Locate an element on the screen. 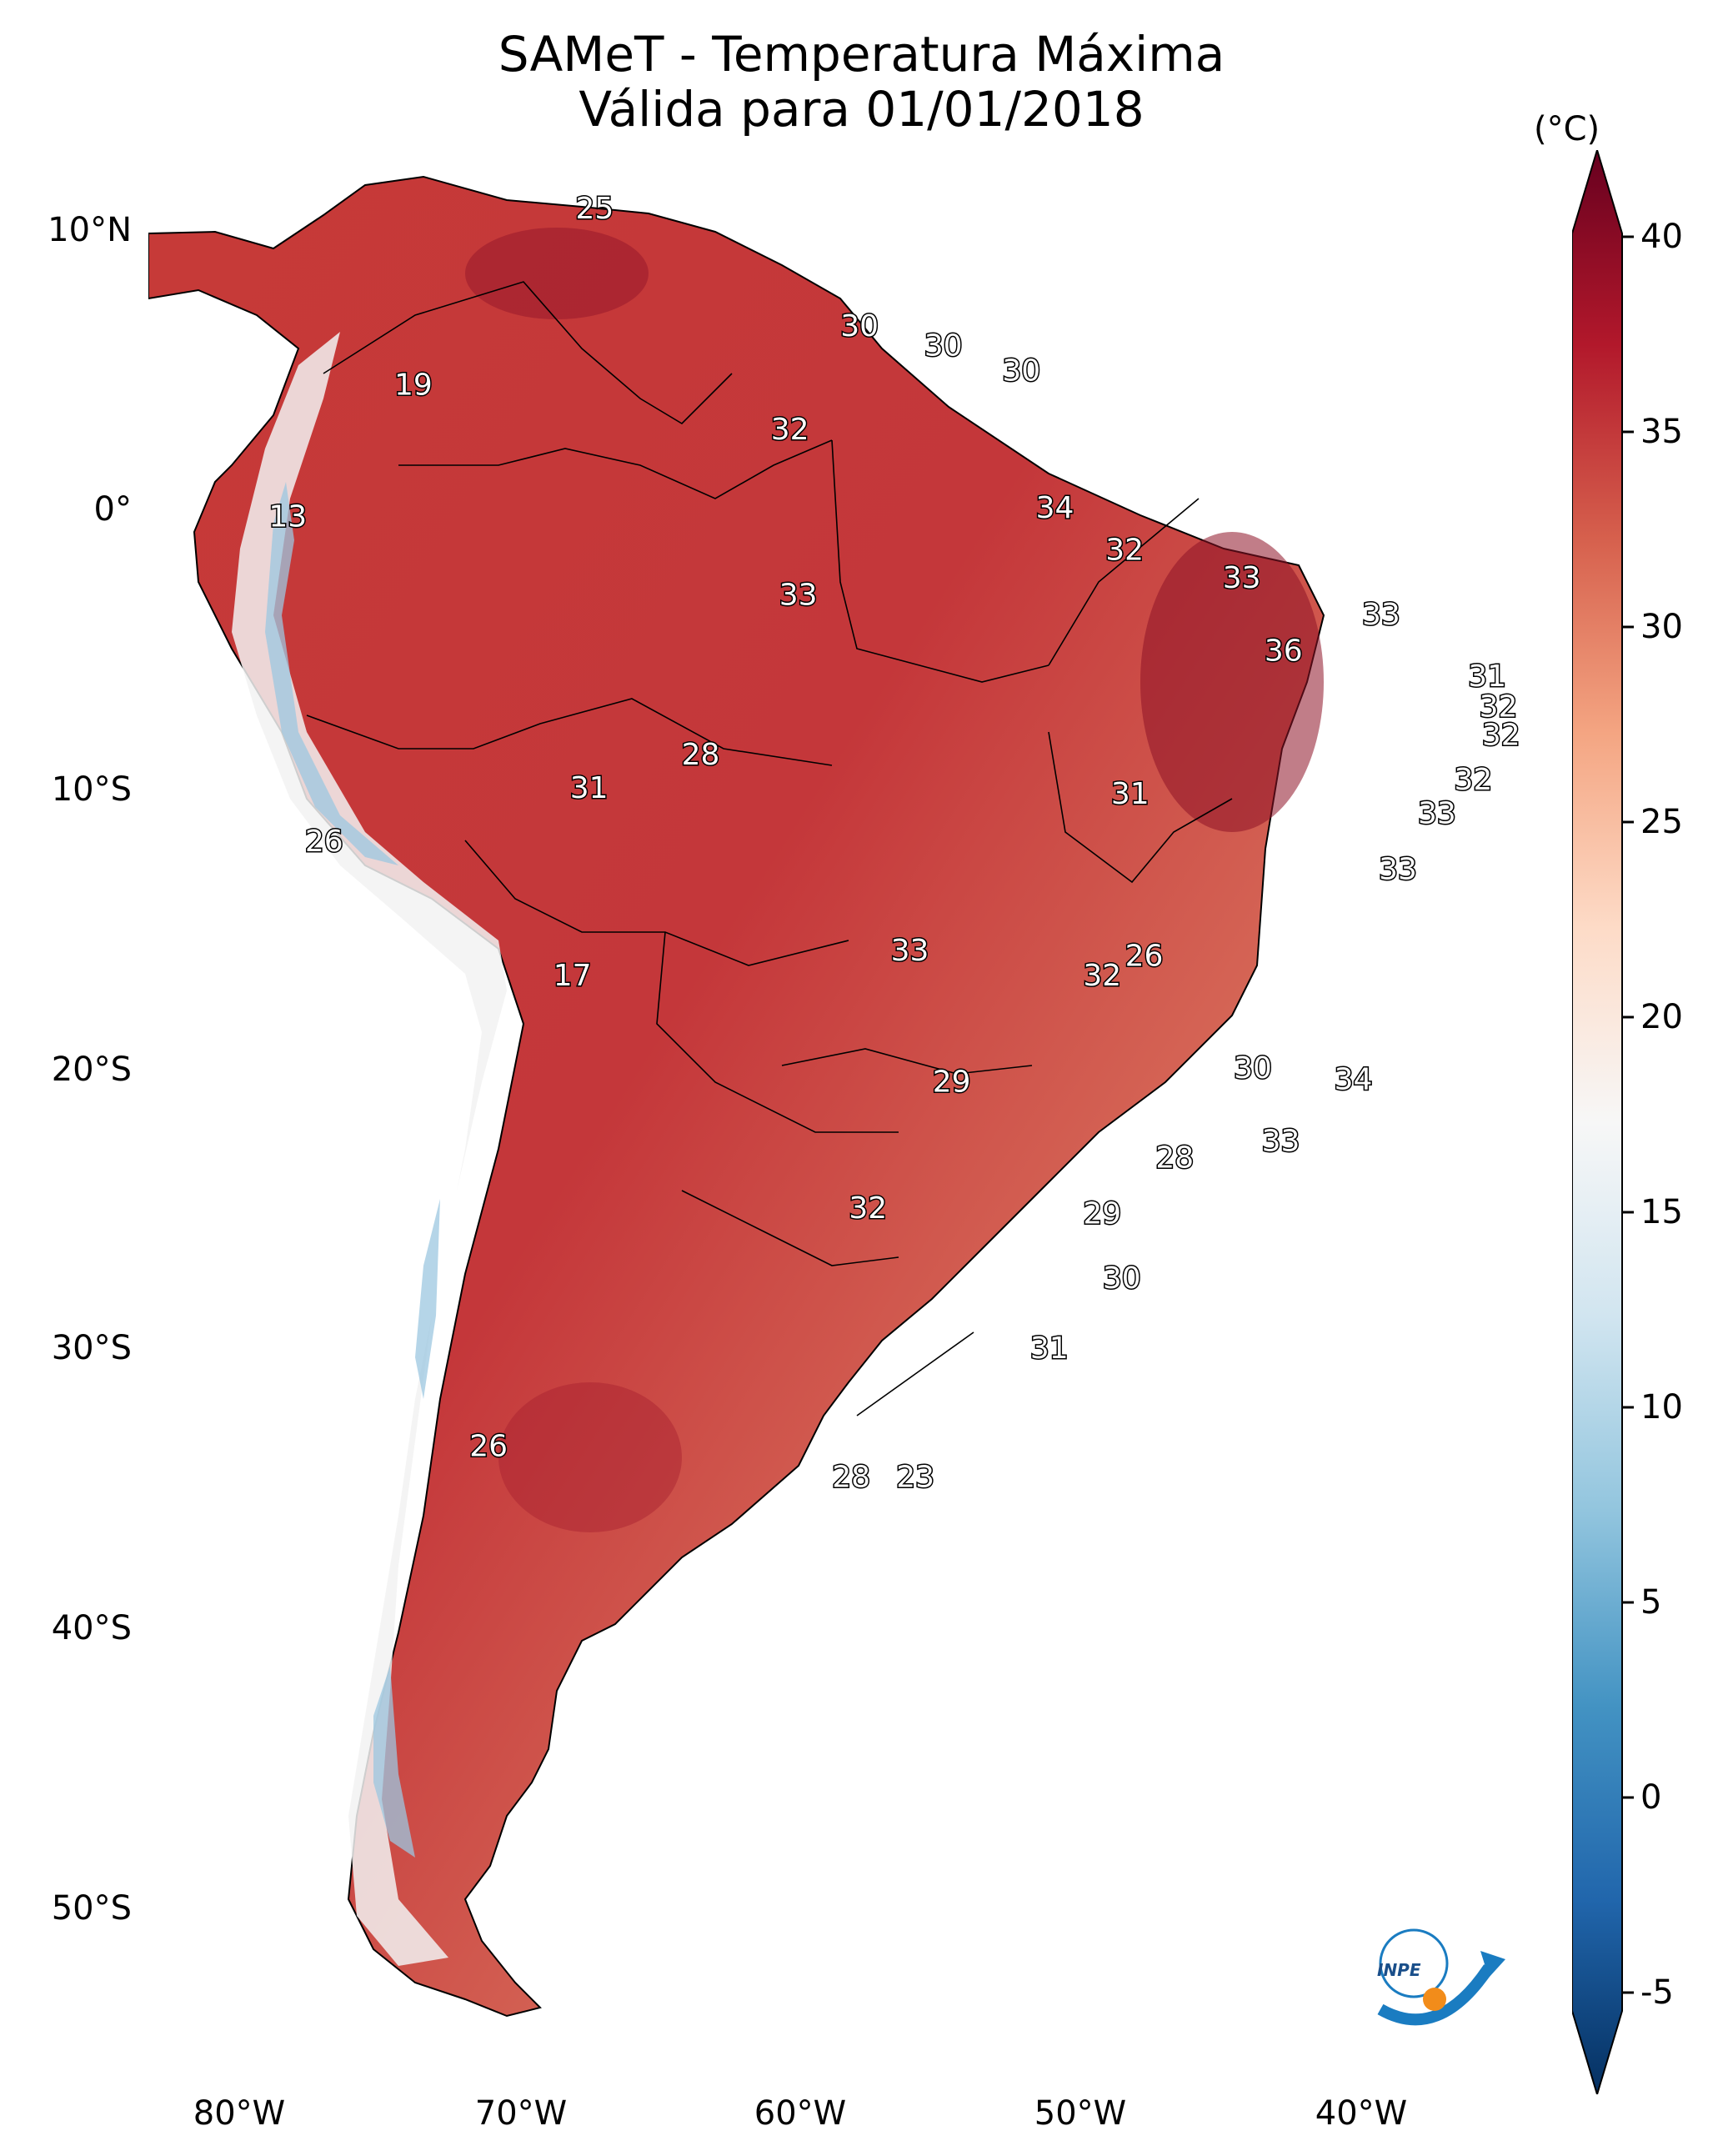  map-title: SAMeT - Temperatura Máxima is located at coordinates (861, 54).